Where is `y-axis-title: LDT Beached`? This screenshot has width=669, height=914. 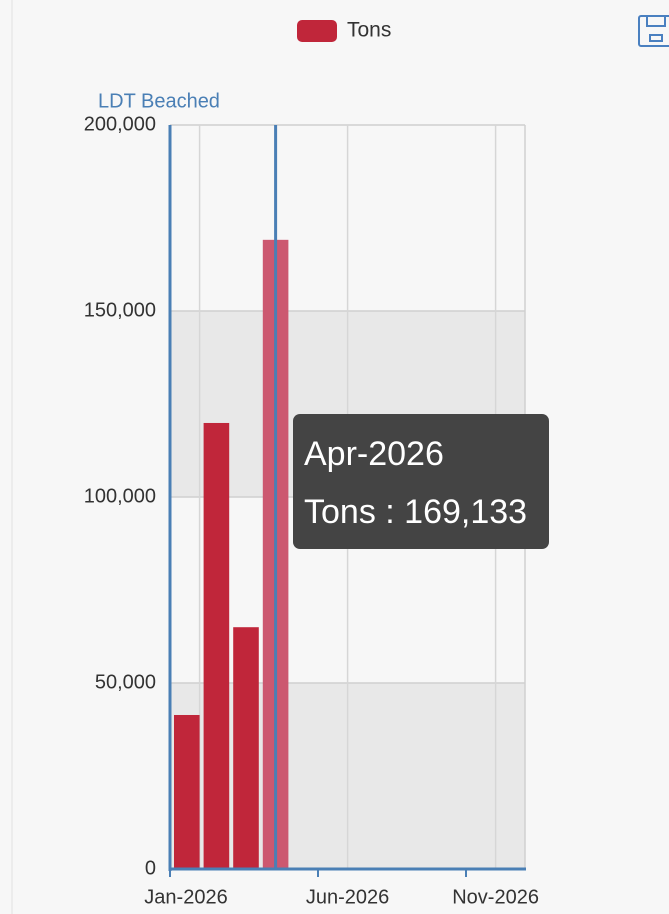
y-axis-title: LDT Beached is located at coordinates (159, 101).